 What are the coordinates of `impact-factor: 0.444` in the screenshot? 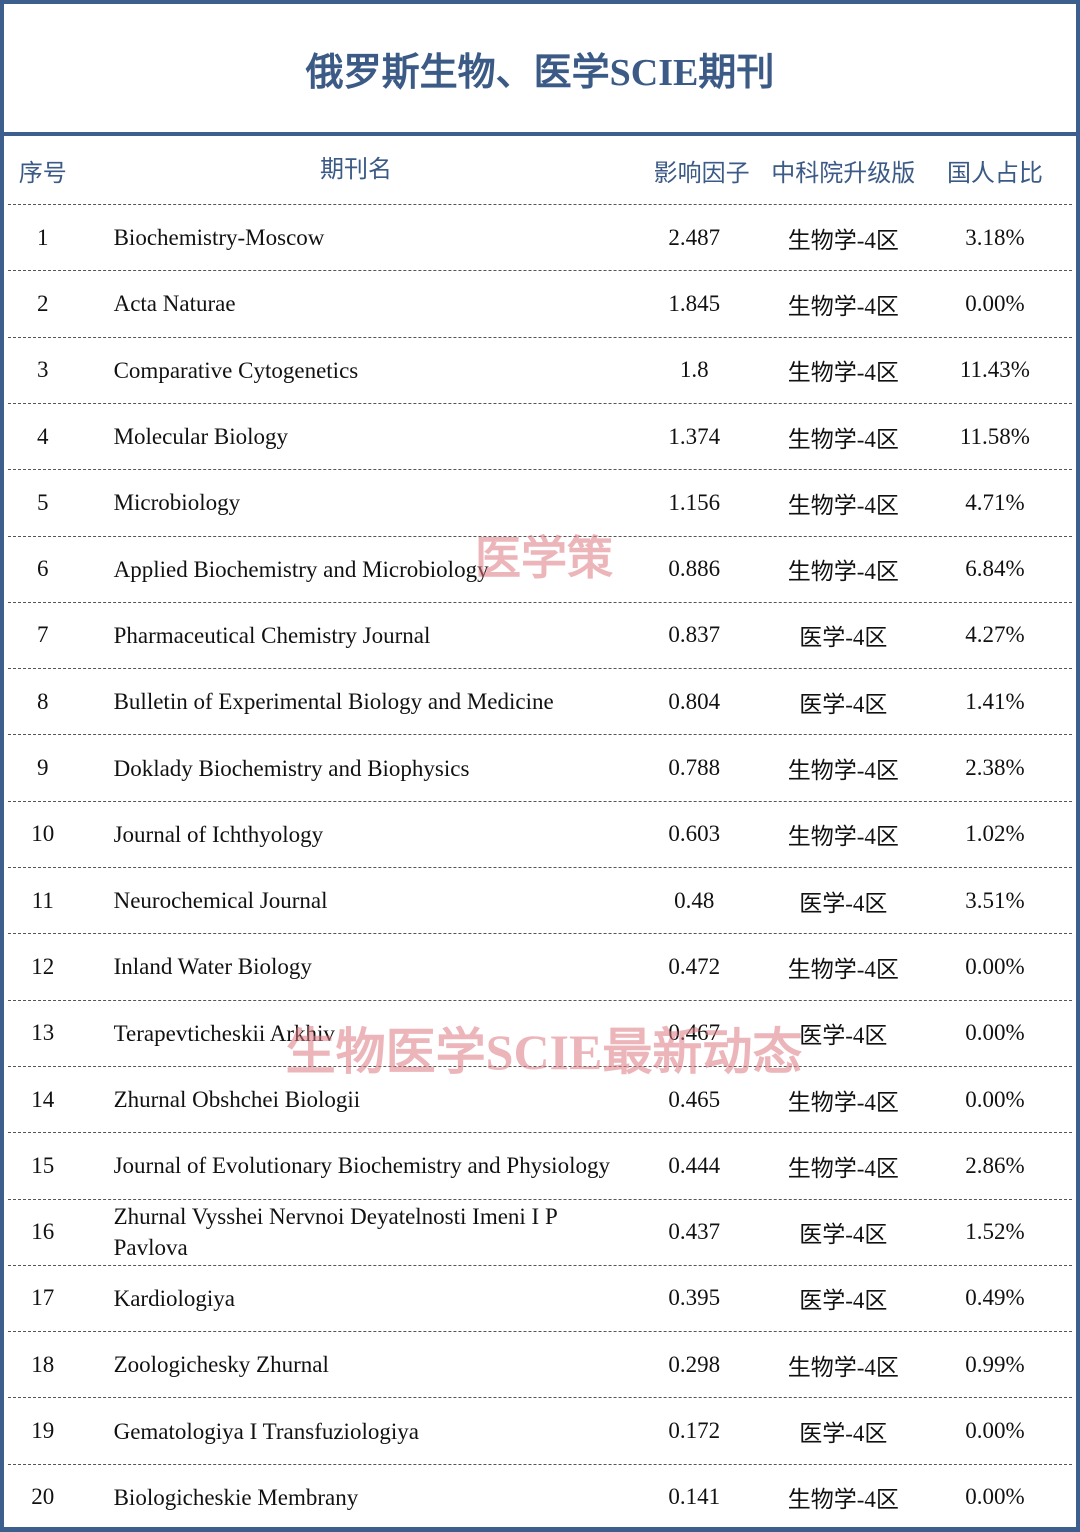 It's located at (694, 1165).